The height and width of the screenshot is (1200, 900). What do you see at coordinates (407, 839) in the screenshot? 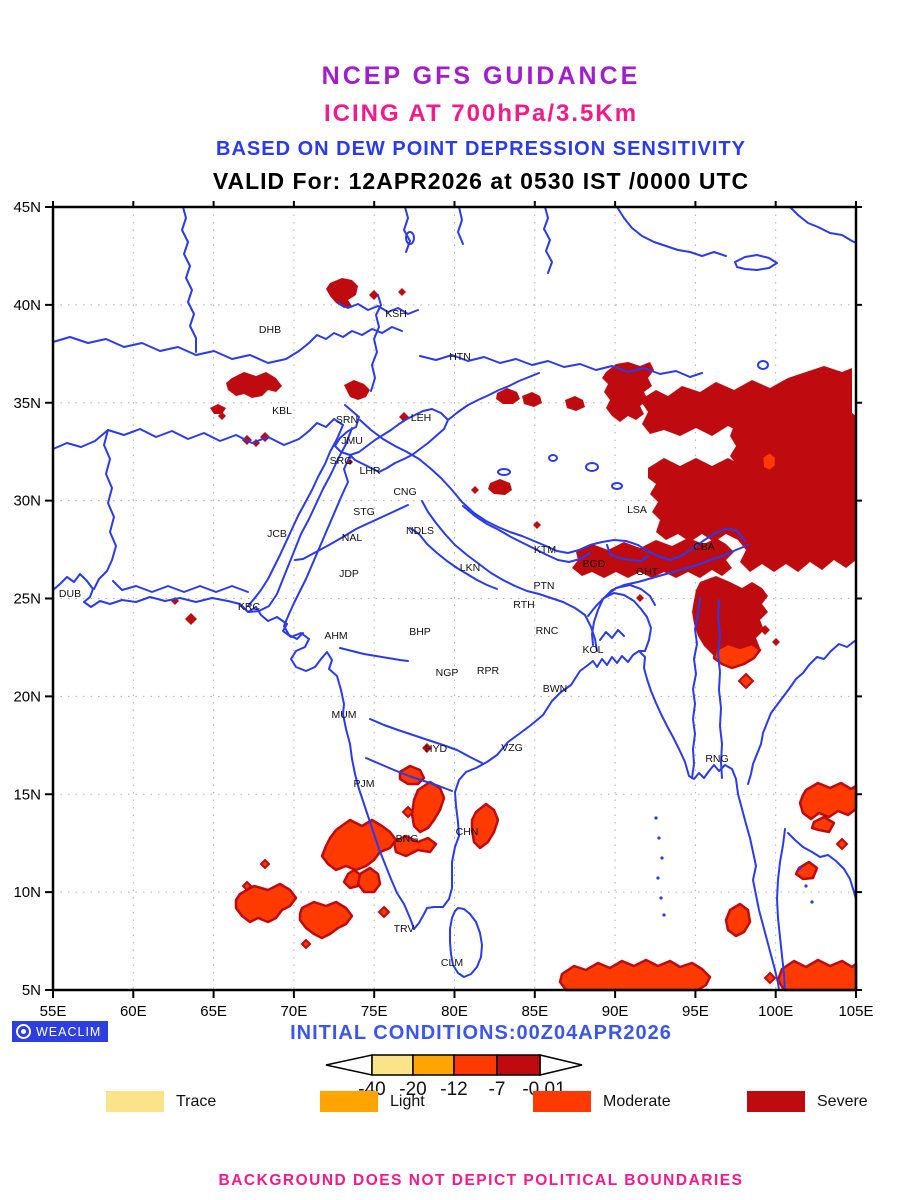
I see `city-label: BNG` at bounding box center [407, 839].